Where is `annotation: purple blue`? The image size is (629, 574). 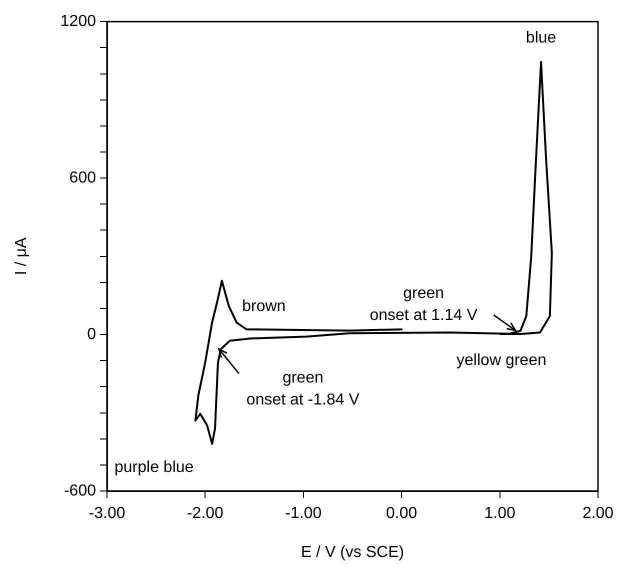 annotation: purple blue is located at coordinates (154, 467).